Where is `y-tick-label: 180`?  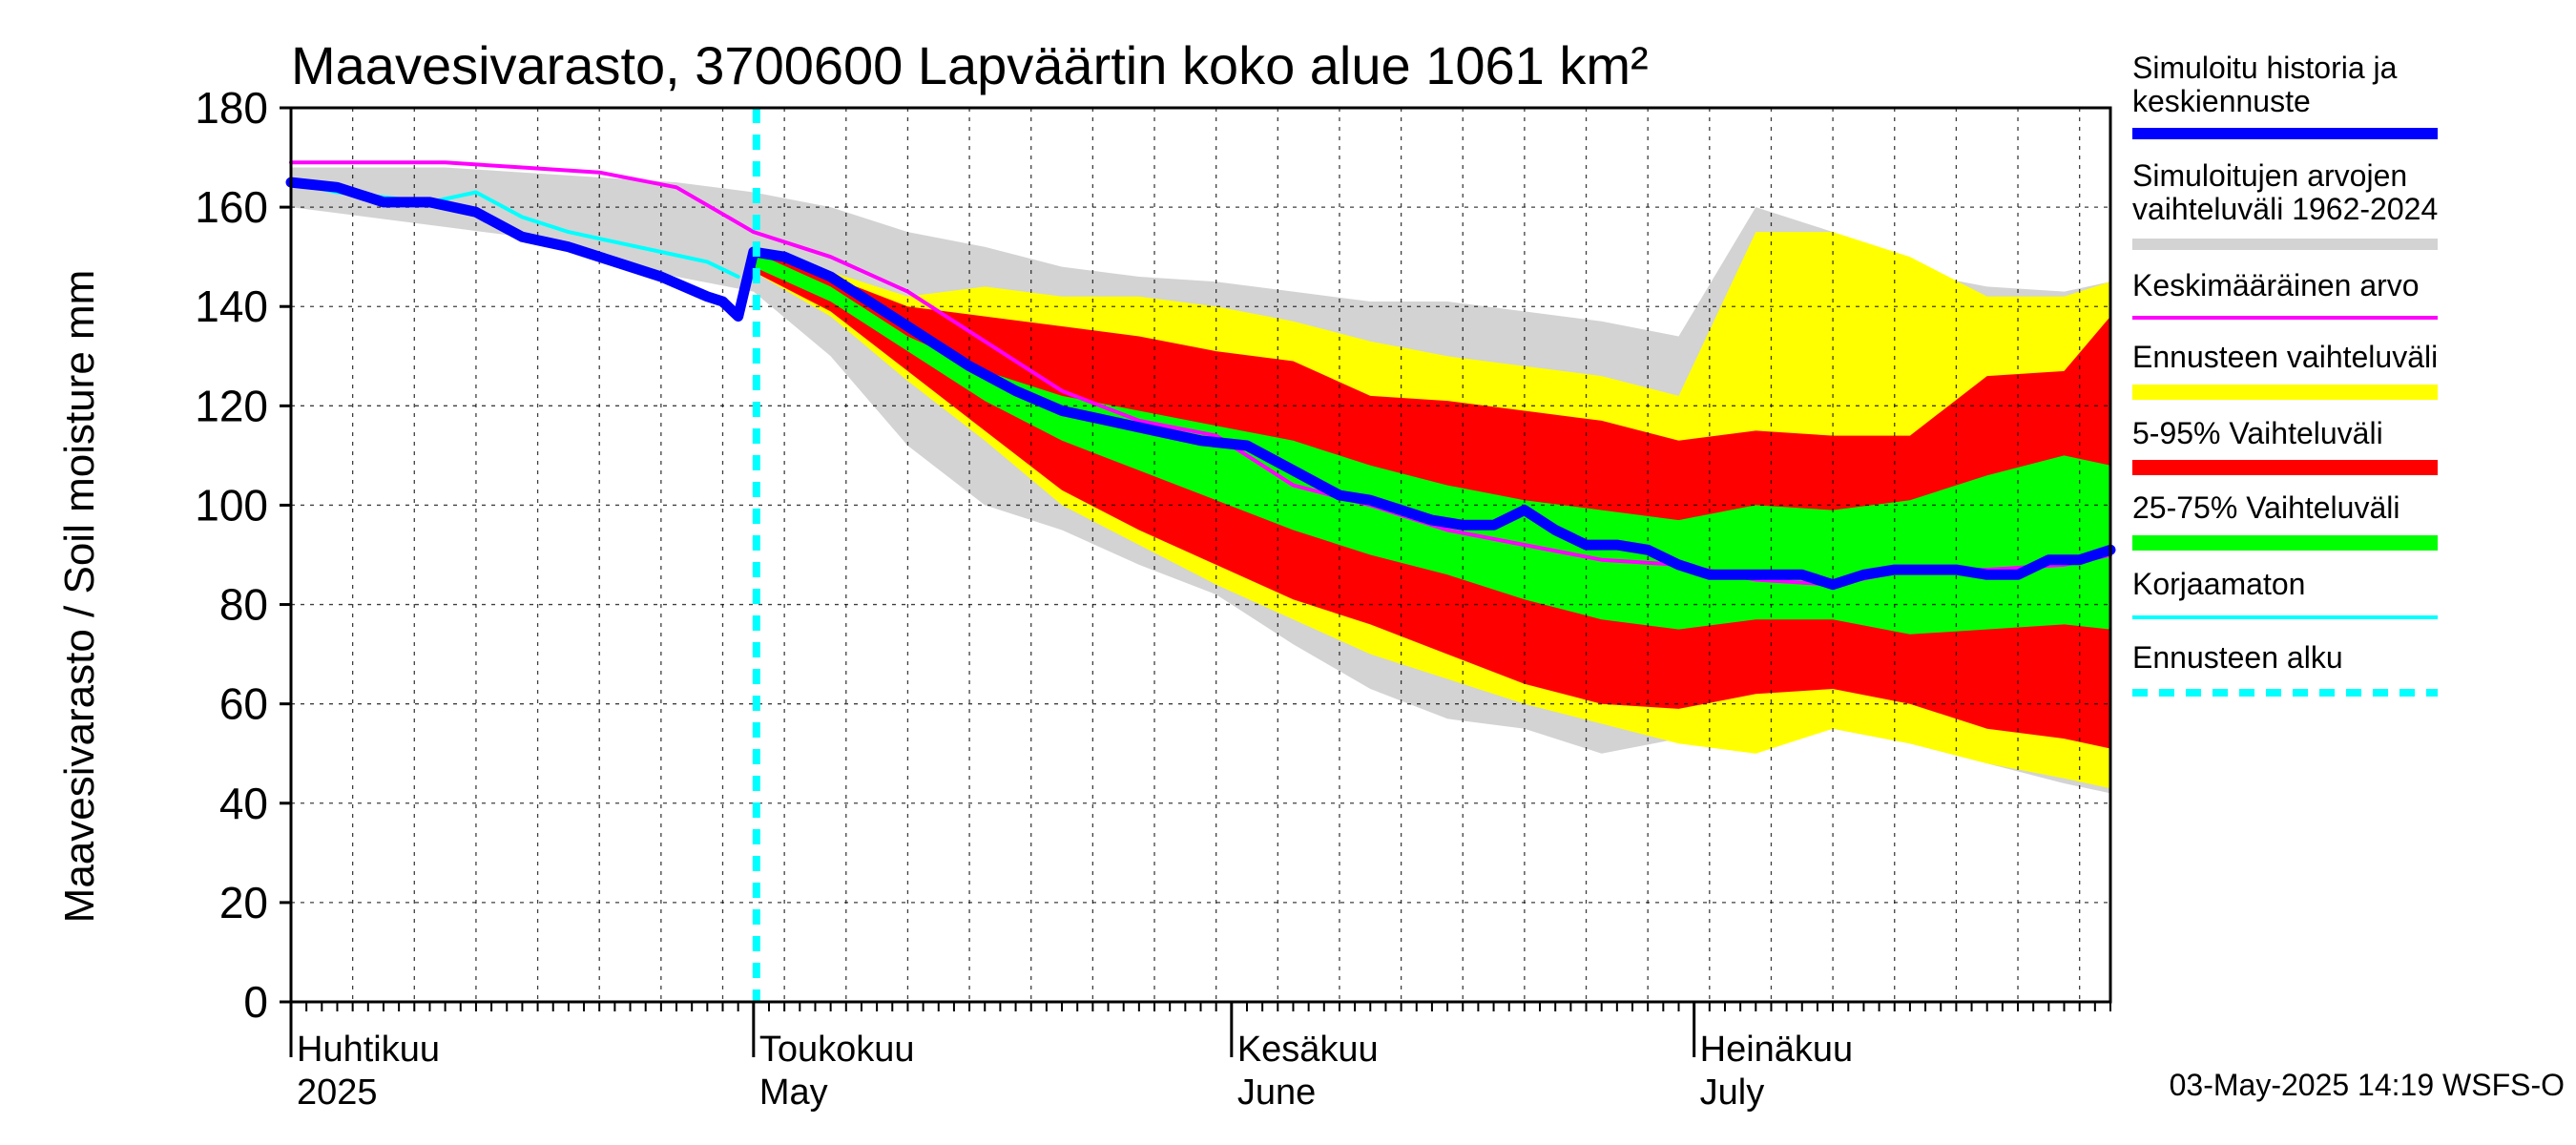
y-tick-label: 180 is located at coordinates (231, 108).